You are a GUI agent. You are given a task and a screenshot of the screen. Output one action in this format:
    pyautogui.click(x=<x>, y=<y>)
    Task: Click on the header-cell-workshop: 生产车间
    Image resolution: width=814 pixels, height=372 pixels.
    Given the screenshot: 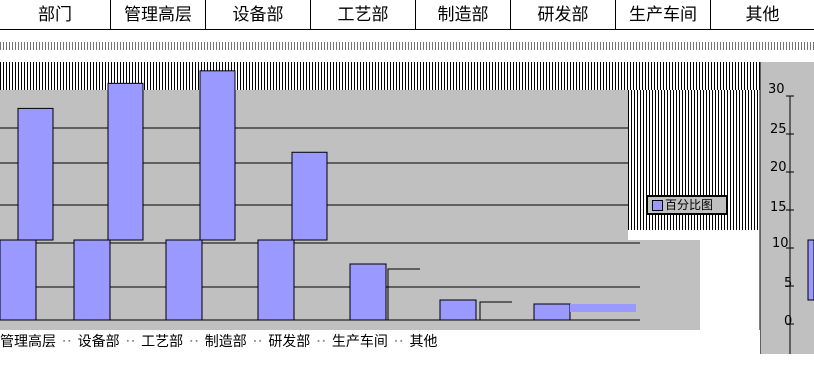 What is the action you would take?
    pyautogui.click(x=662, y=15)
    